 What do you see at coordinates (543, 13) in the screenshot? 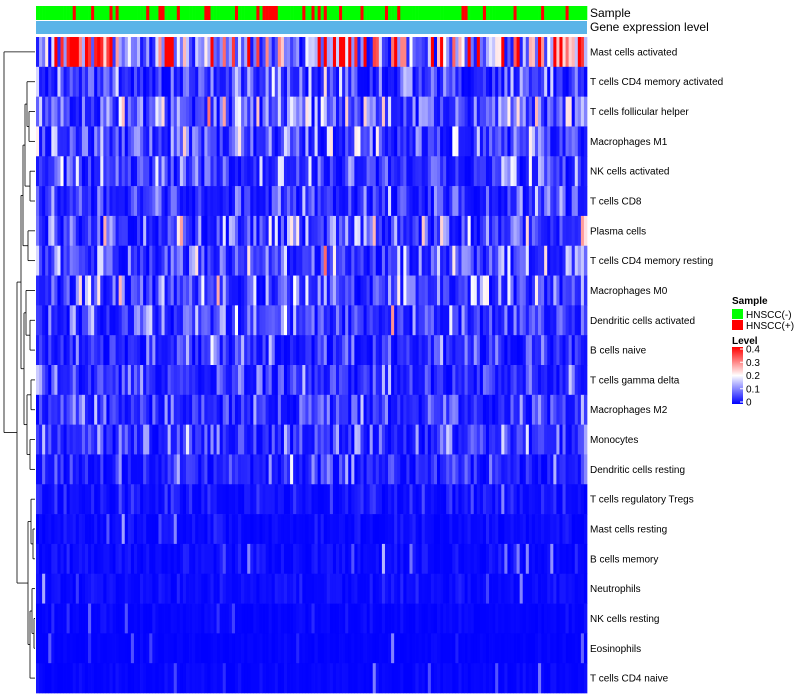
I see `sample-annotation-cell` at bounding box center [543, 13].